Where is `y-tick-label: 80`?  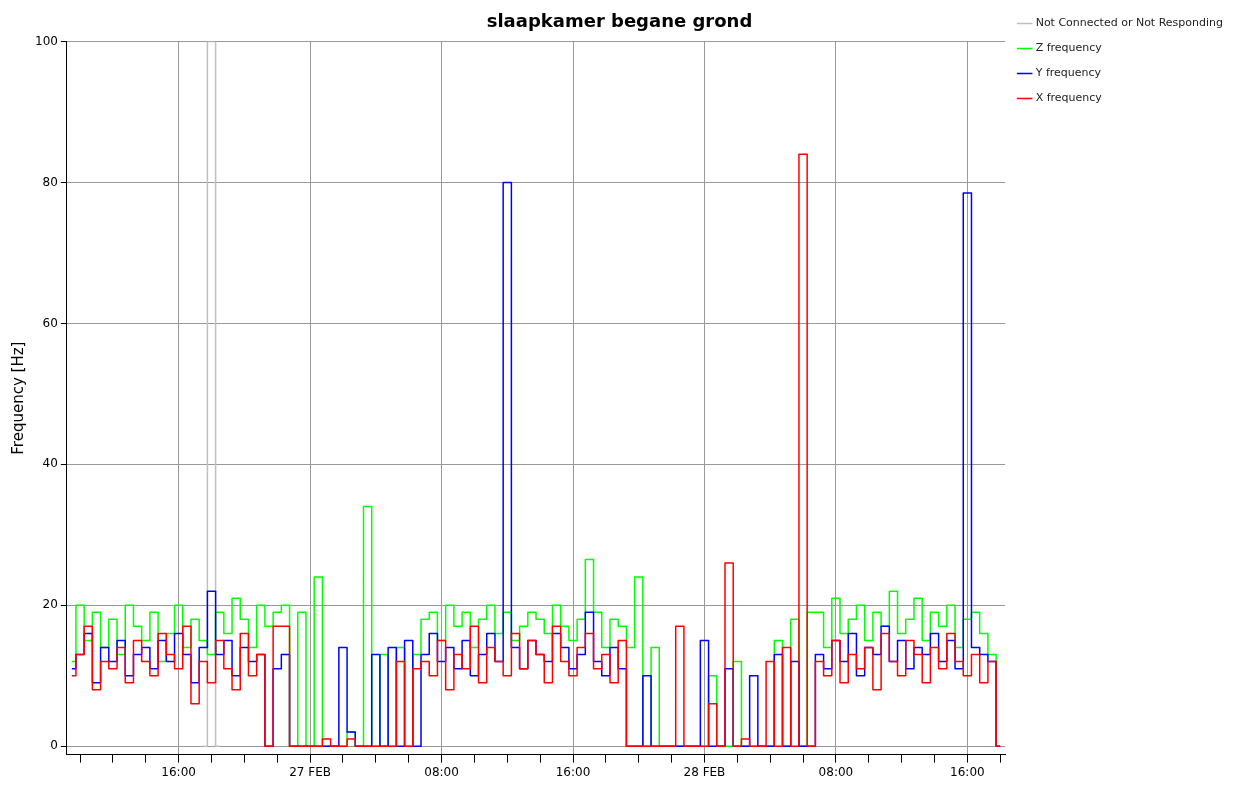
y-tick-label: 80 is located at coordinates (50, 181).